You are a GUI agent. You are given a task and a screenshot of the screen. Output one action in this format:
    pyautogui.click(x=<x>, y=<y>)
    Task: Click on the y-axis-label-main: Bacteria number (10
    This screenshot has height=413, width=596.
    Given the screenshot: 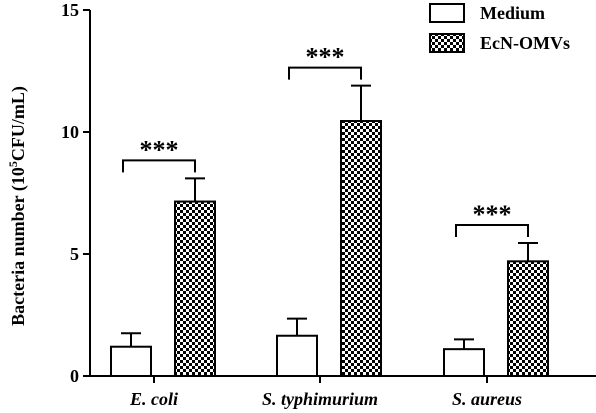 What is the action you would take?
    pyautogui.click(x=18, y=246)
    